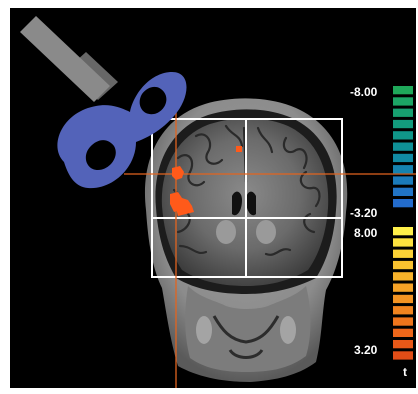 This screenshot has height=394, width=418. Describe the element at coordinates (366, 233) in the screenshot. I see `colorbar-pos-max-label: 8.00` at that location.